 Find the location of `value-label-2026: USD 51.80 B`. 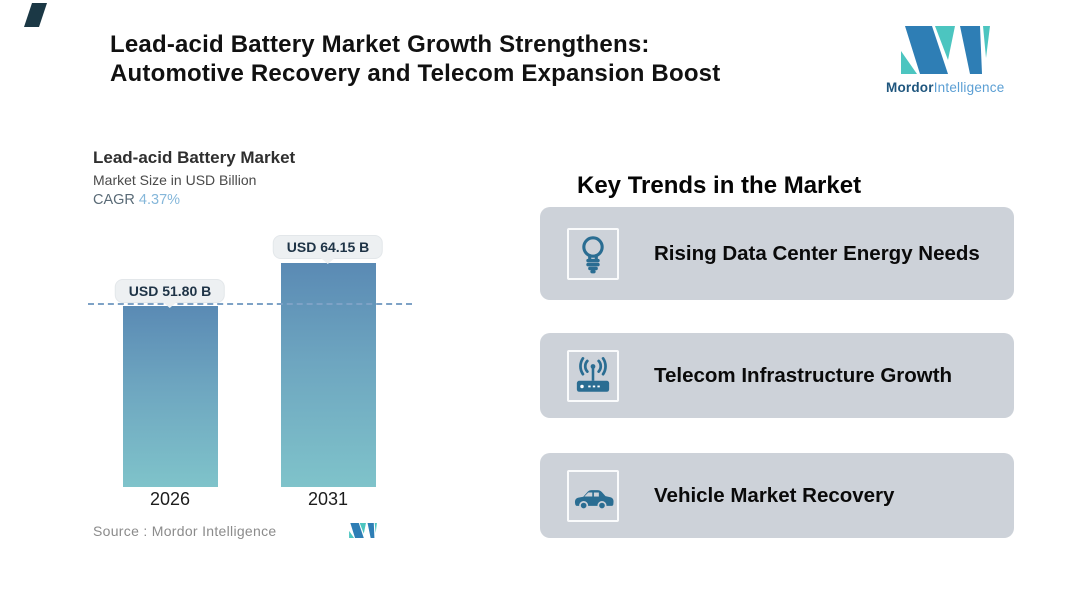

value-label-2026: USD 51.80 B is located at coordinates (170, 291).